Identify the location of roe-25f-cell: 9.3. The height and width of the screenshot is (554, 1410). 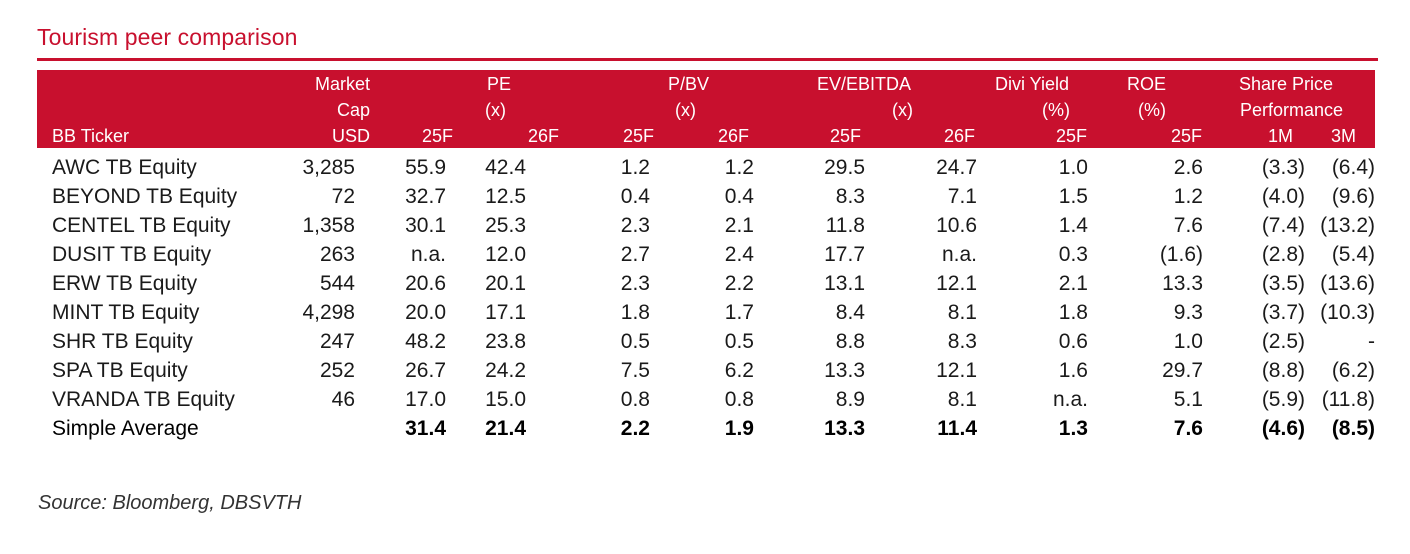
(1188, 312).